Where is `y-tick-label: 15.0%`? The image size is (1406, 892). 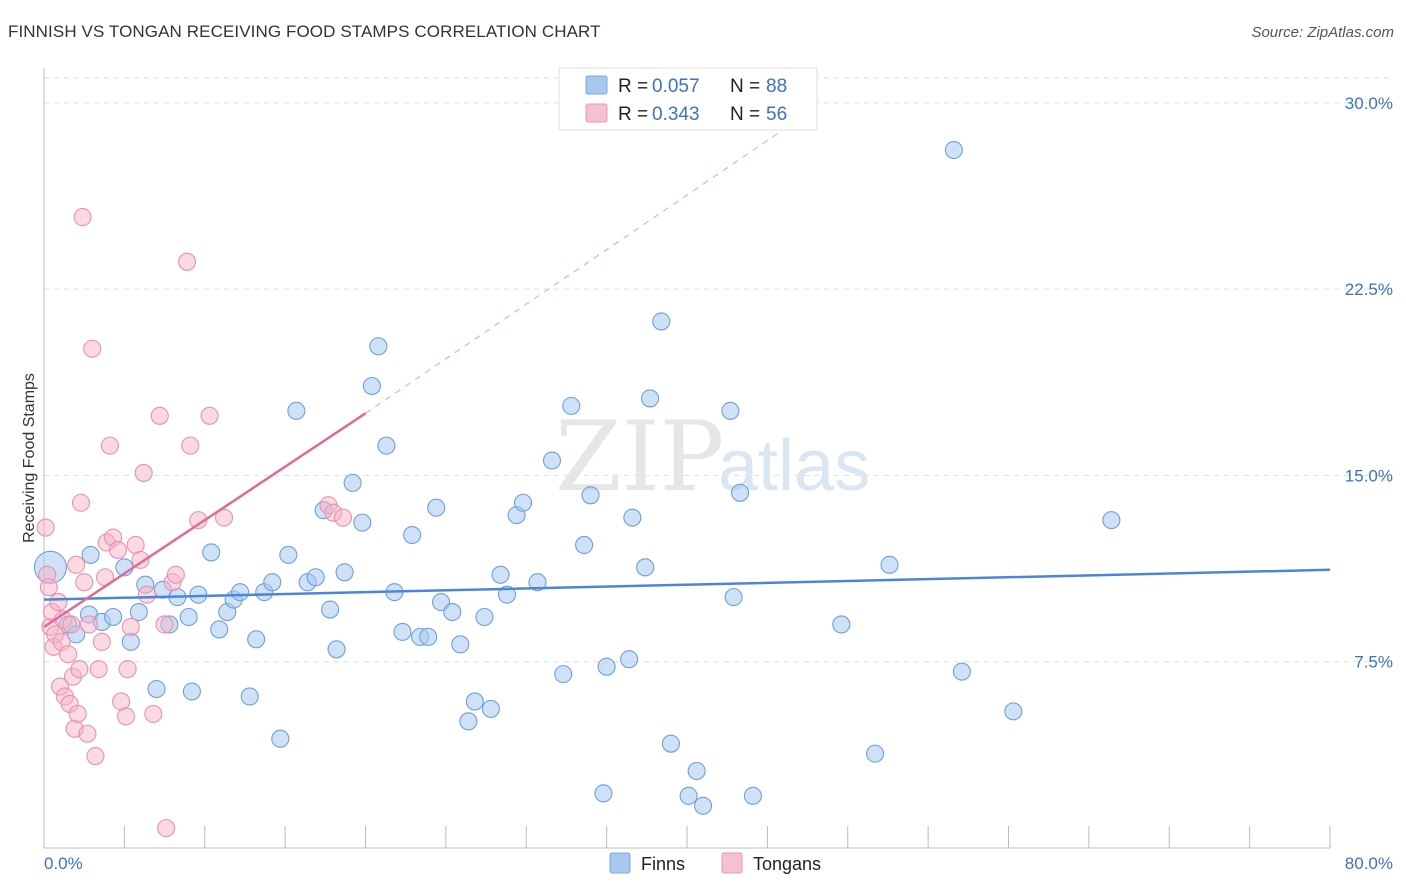
y-tick-label: 15.0% is located at coordinates (1369, 475).